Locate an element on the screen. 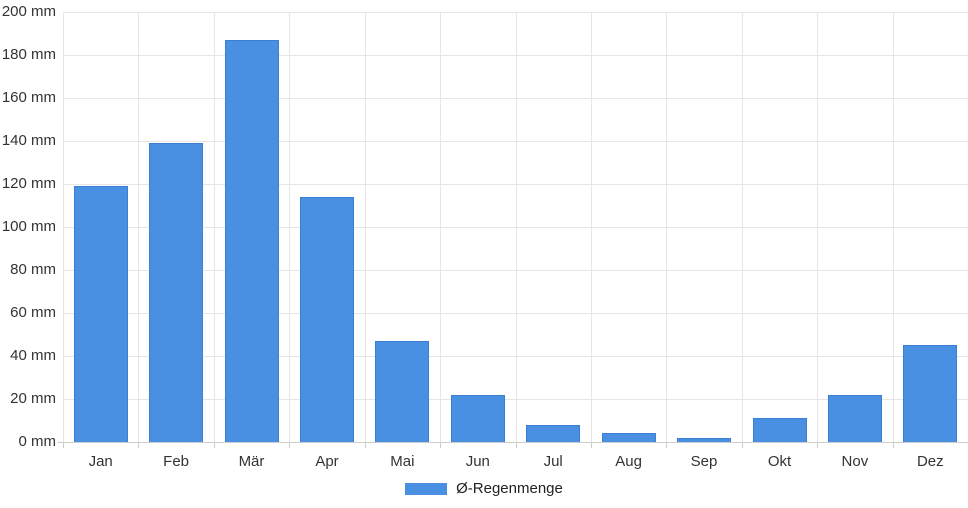  x-axis-label-aug: Aug is located at coordinates (628, 461).